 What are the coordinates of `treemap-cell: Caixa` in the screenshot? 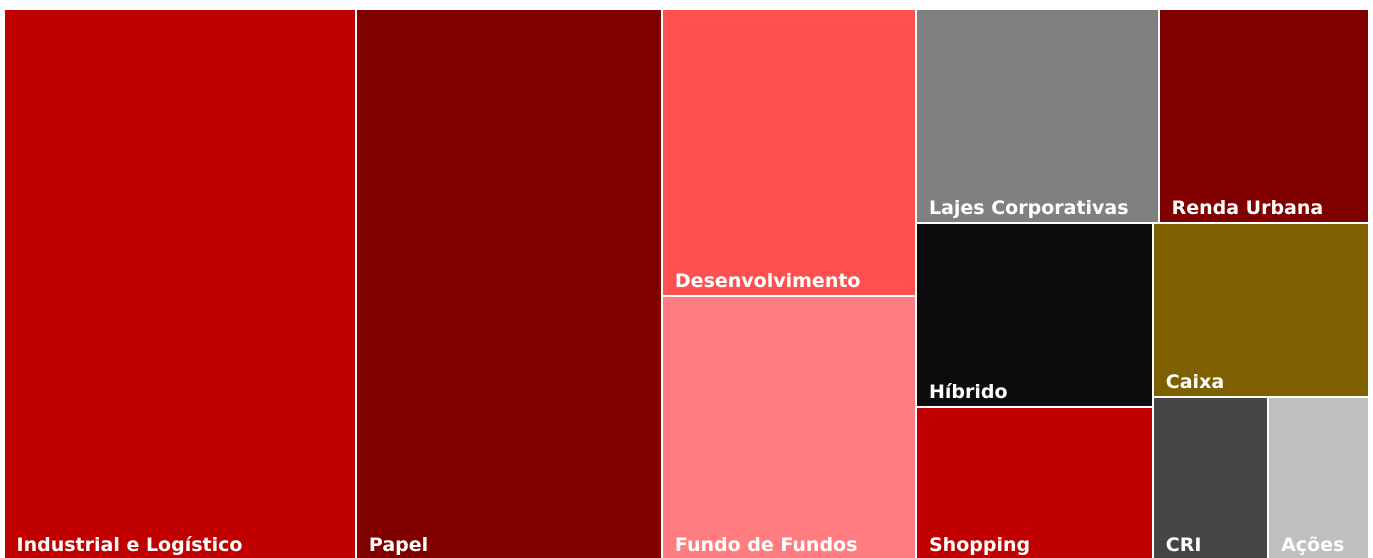 It's located at (1261, 309).